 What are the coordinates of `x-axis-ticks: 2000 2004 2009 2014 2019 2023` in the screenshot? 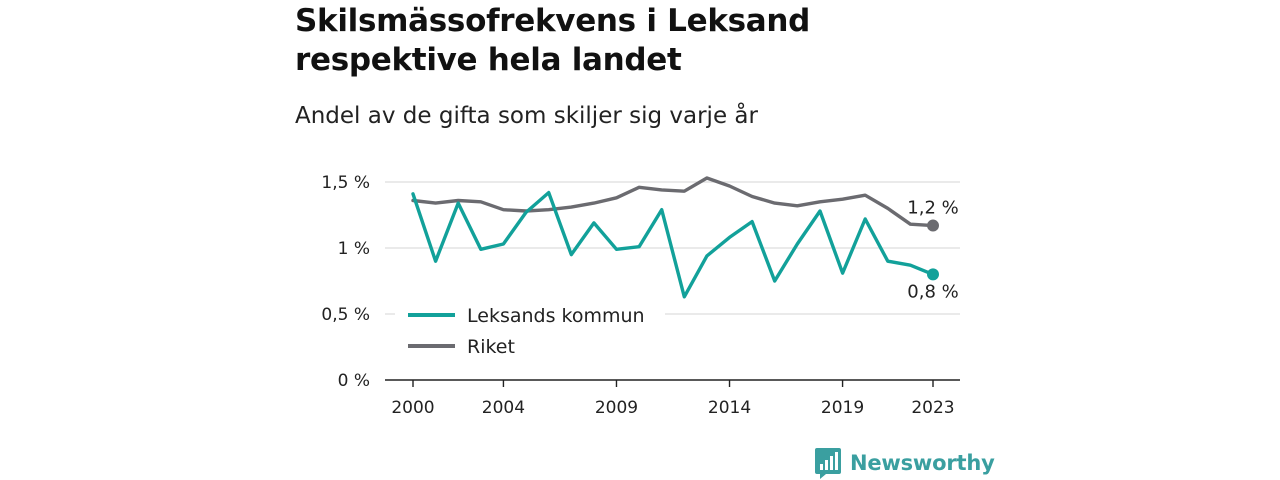 It's located at (673, 399).